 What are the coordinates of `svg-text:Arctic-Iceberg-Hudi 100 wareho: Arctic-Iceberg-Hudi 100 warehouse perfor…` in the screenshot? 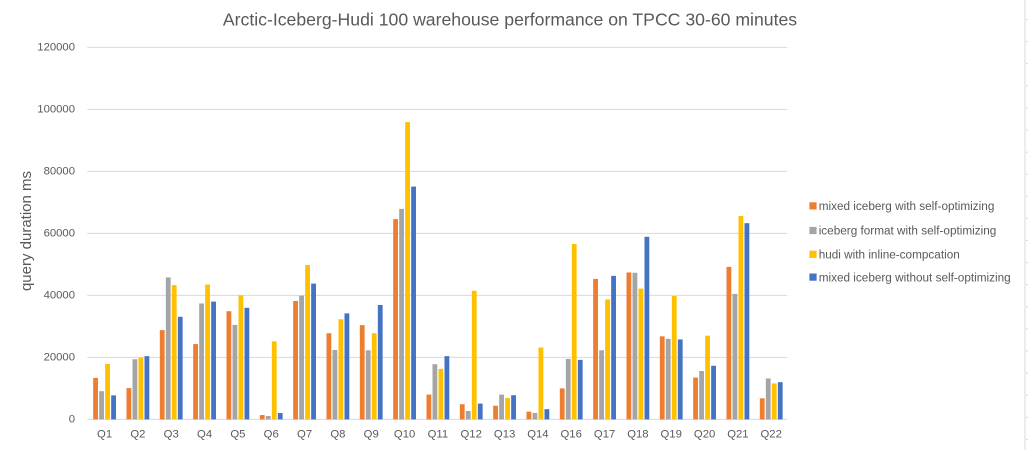 It's located at (510, 20).